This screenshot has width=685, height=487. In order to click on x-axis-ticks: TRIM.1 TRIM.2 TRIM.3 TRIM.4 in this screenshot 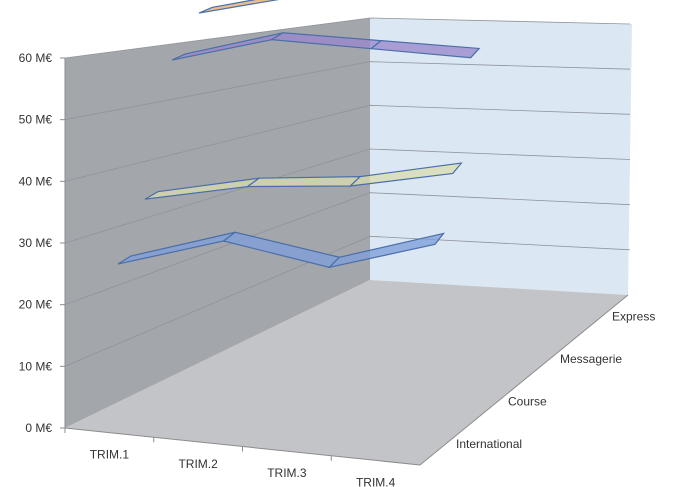, I will do `click(230, 457)`.